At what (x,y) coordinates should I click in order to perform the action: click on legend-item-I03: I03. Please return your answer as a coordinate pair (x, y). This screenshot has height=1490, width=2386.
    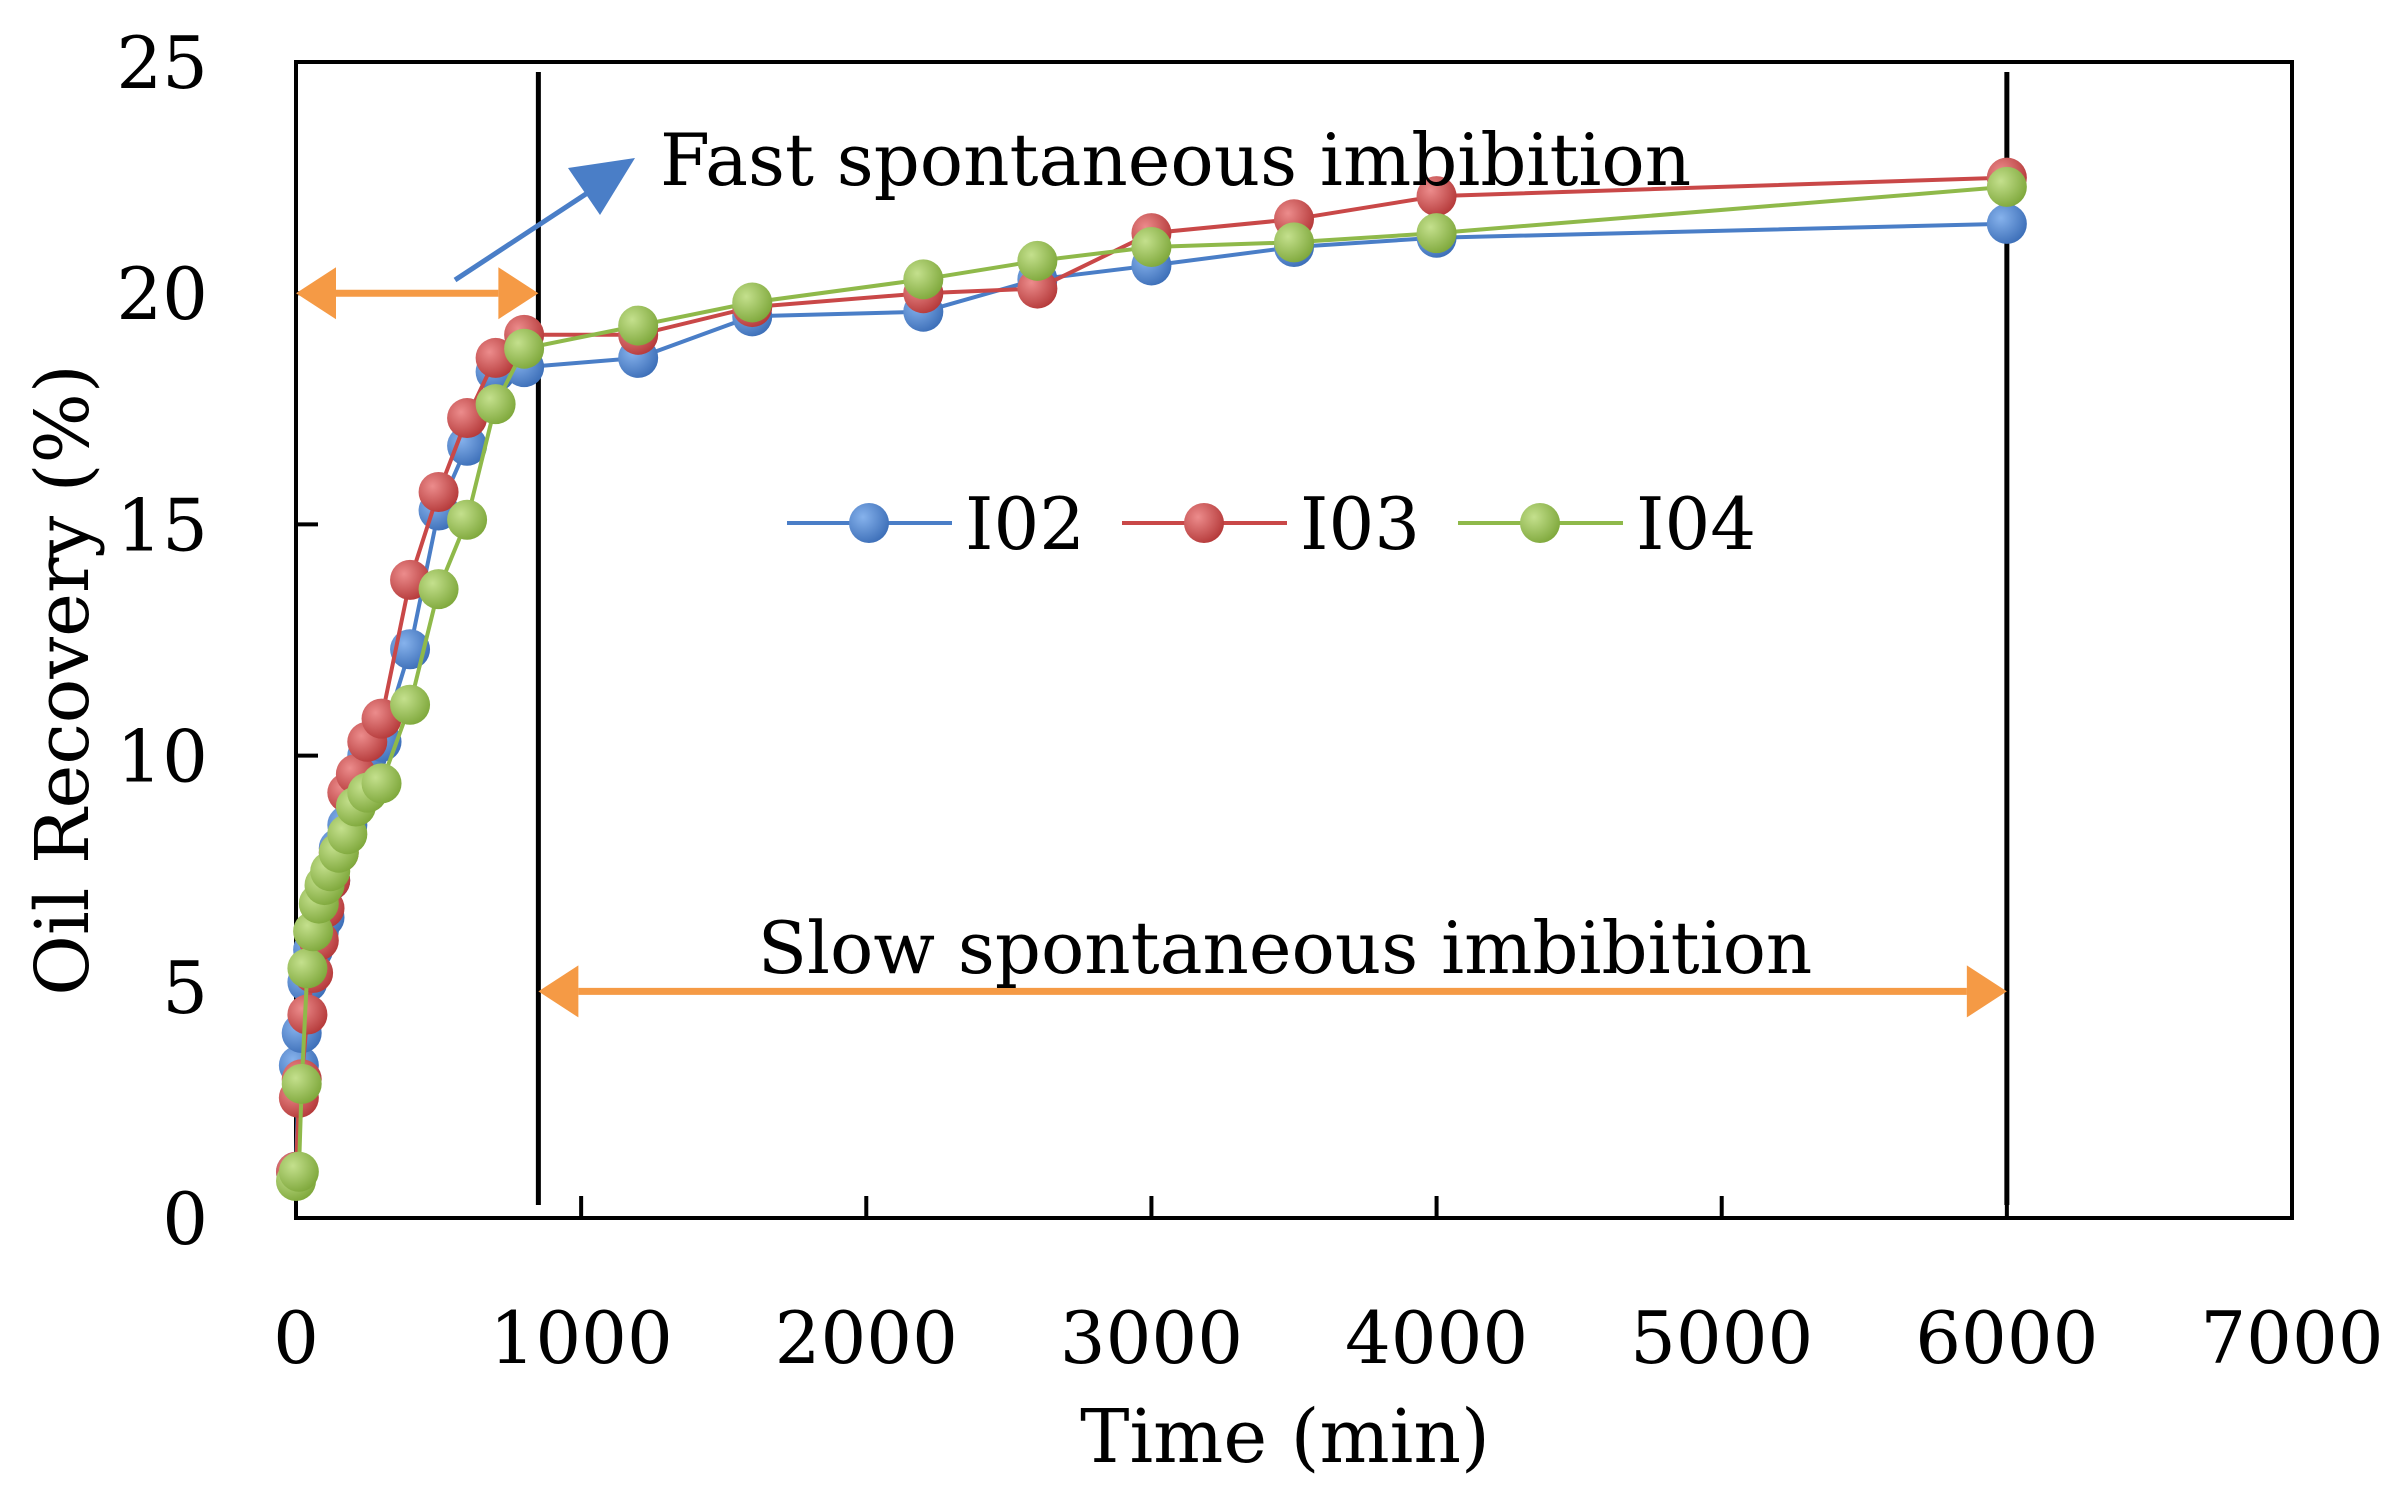
    Looking at the image, I should click on (1271, 524).